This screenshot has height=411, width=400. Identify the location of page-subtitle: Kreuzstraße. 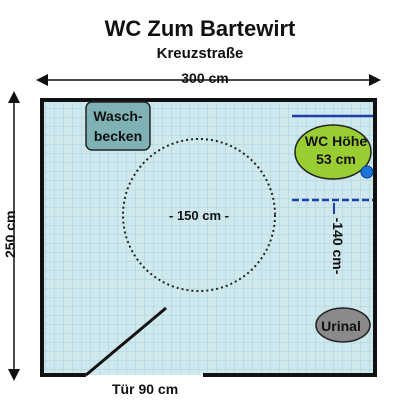
(200, 53).